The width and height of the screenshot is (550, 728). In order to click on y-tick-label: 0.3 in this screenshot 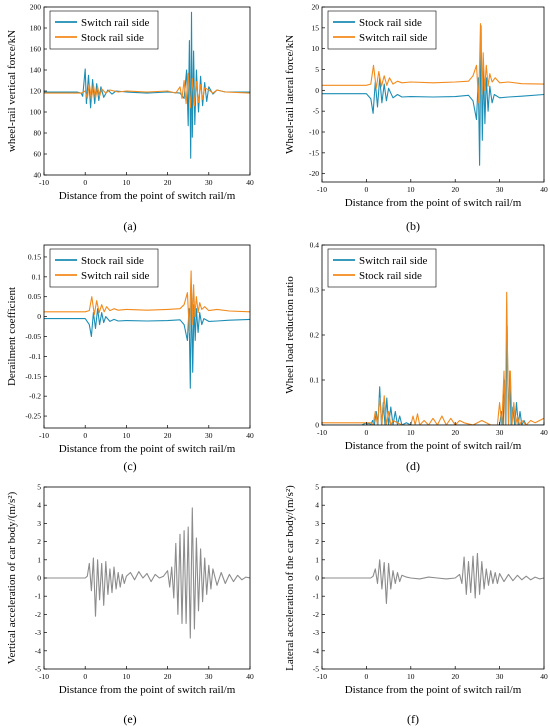, I will do `click(315, 290)`.